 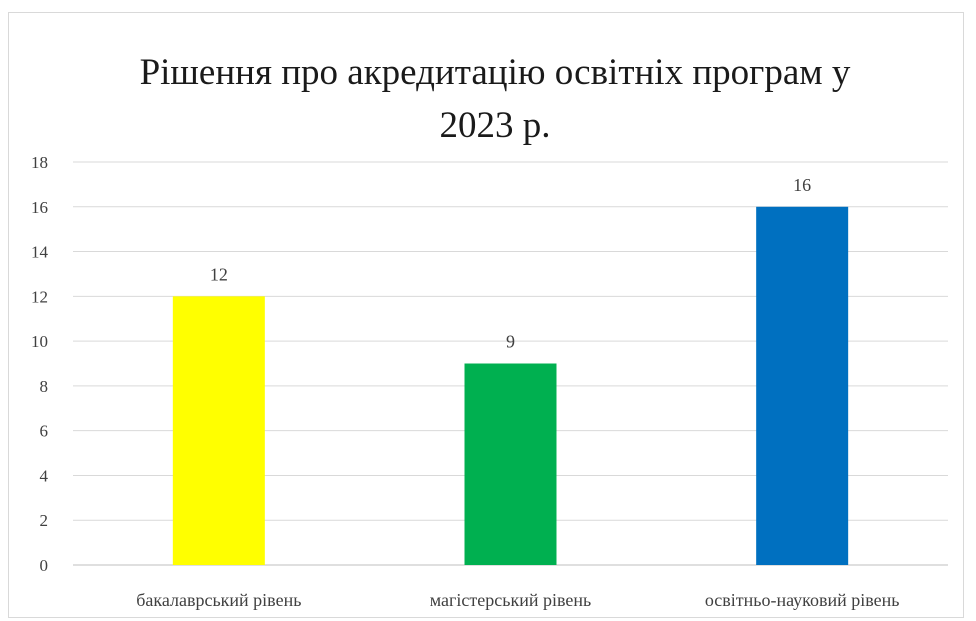 What do you see at coordinates (802, 600) in the screenshot?
I see `x-category-label: освітньо-науковий рівень` at bounding box center [802, 600].